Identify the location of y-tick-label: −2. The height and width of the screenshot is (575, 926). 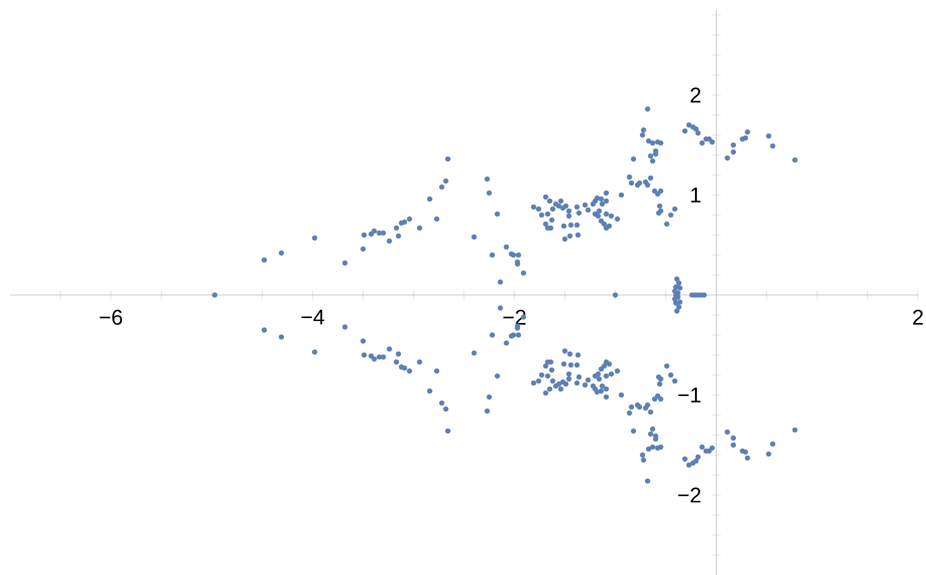
(689, 495).